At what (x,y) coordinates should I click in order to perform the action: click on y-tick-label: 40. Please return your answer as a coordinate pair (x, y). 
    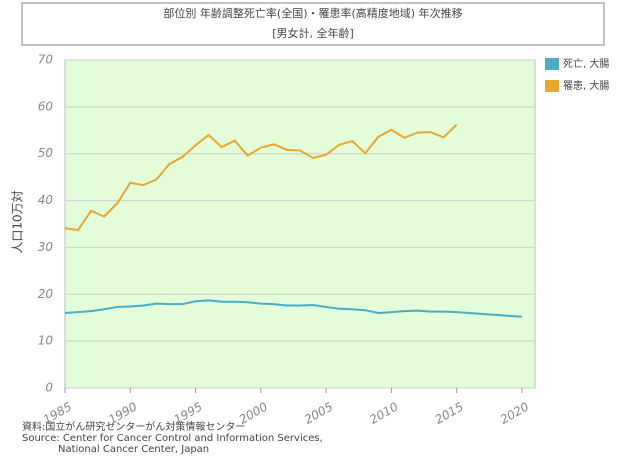
    Looking at the image, I should click on (46, 200).